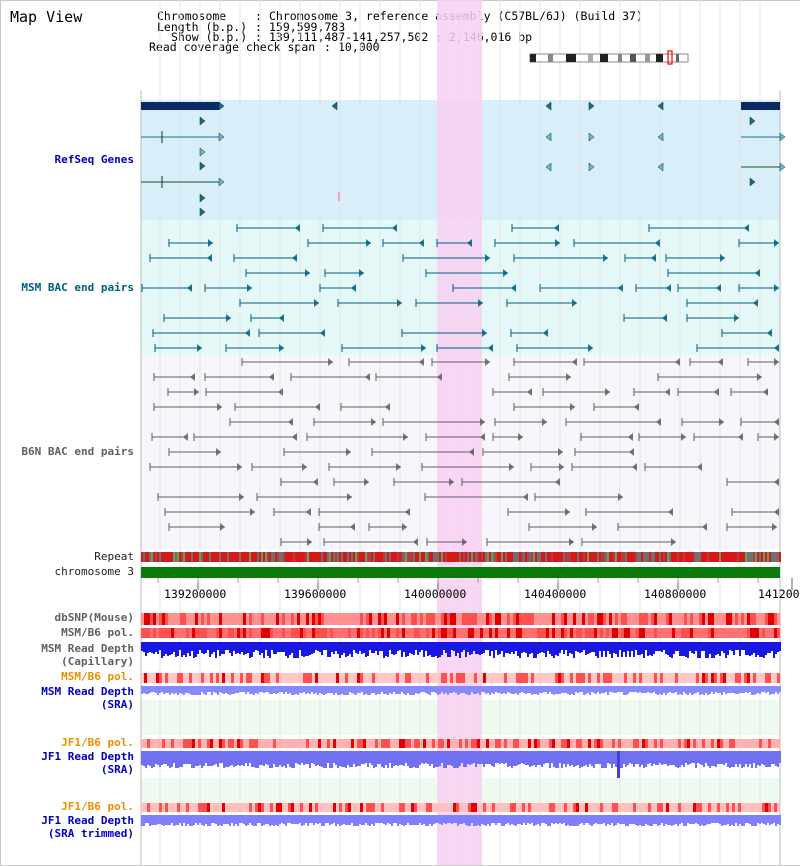  I want to click on msm-bac-end-pairs, so click(460, 288).